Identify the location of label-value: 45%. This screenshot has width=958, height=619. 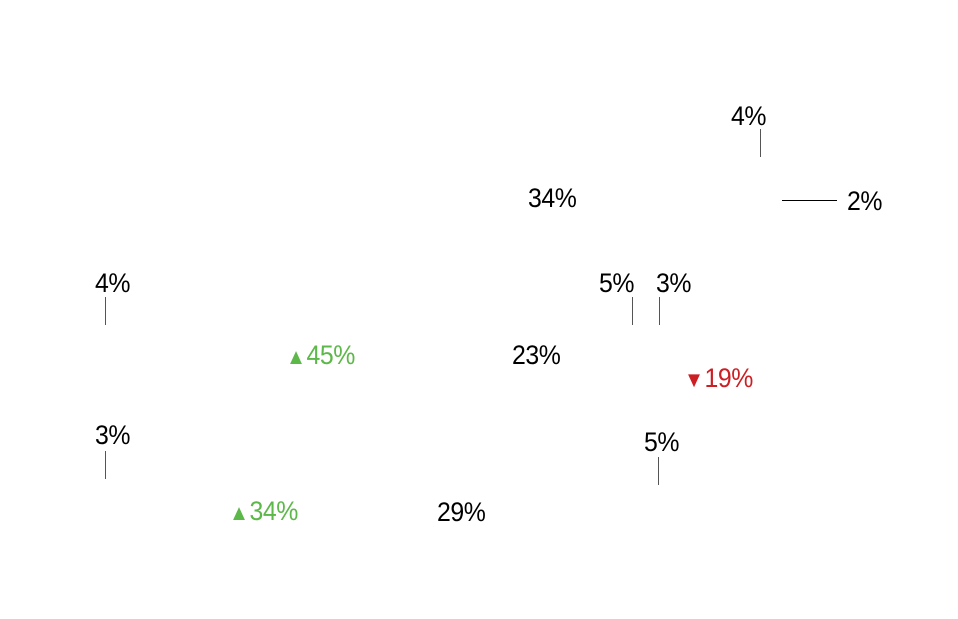
(330, 355).